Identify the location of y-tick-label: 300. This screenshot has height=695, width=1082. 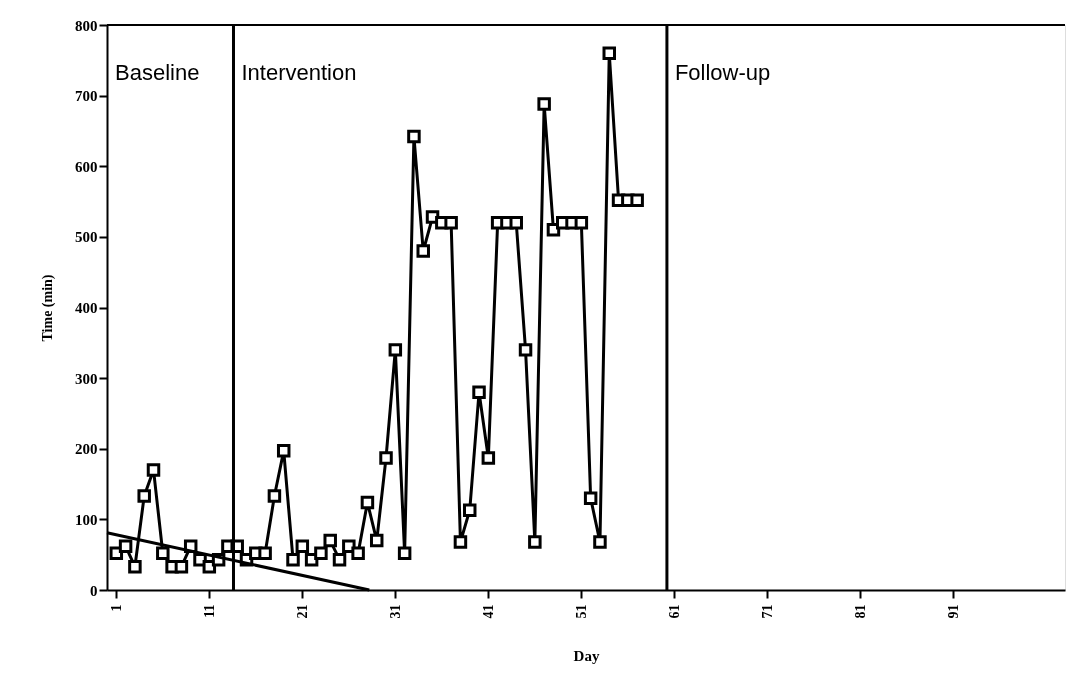
(86, 378).